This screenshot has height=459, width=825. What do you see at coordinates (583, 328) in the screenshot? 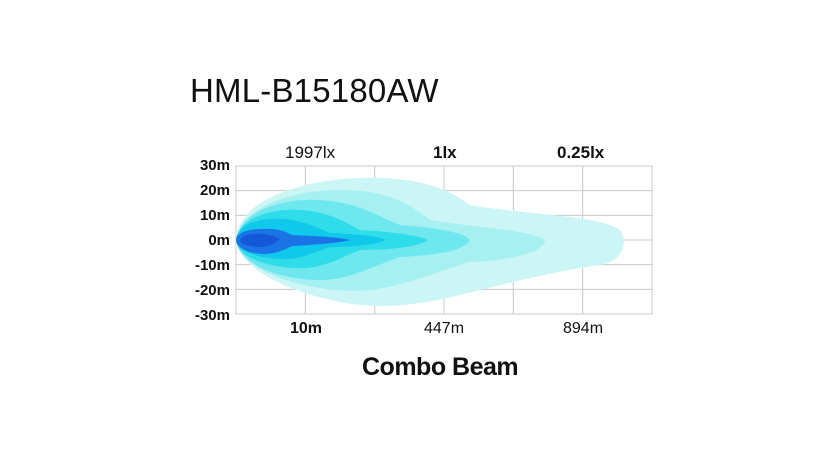
I see `x-tick-894m: 894m` at bounding box center [583, 328].